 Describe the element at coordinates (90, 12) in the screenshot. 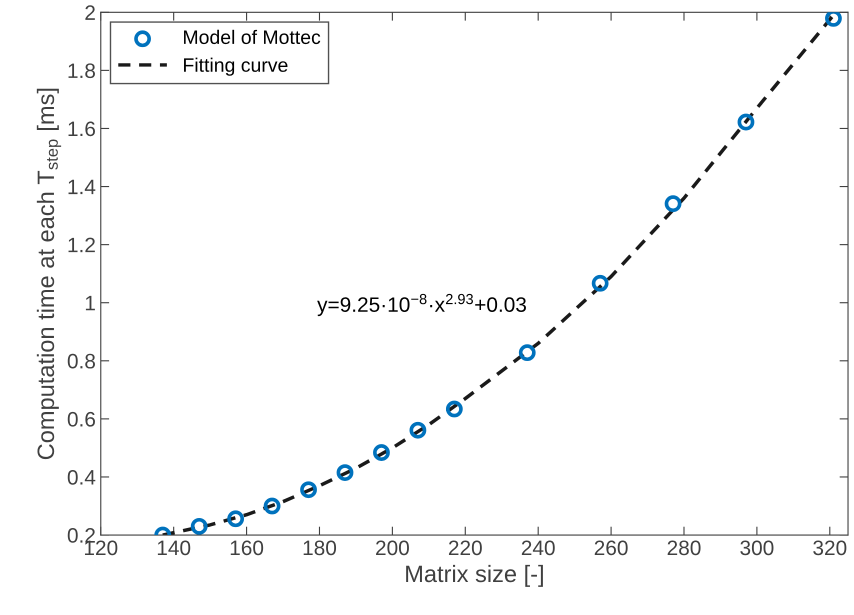

I see `y-tick-label: 2` at that location.